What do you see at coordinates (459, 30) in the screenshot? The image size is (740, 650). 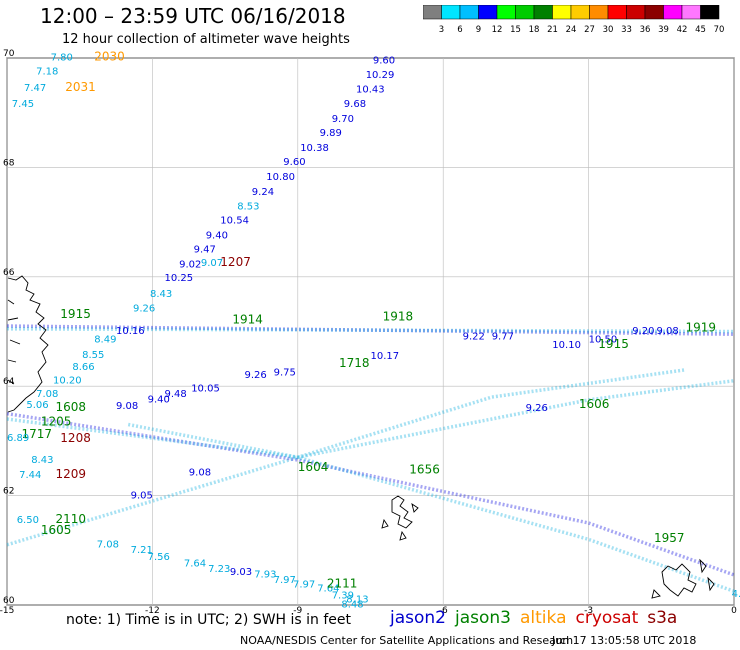 I see `colorbar-label: 6` at bounding box center [459, 30].